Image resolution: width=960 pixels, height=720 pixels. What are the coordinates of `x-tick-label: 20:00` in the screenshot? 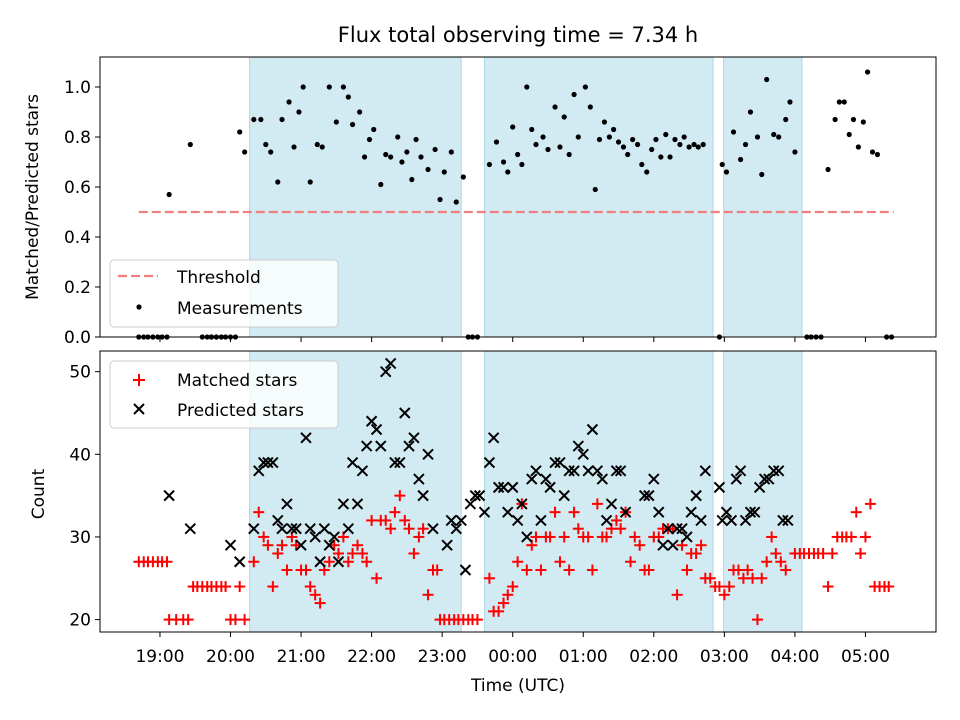 It's located at (230, 657).